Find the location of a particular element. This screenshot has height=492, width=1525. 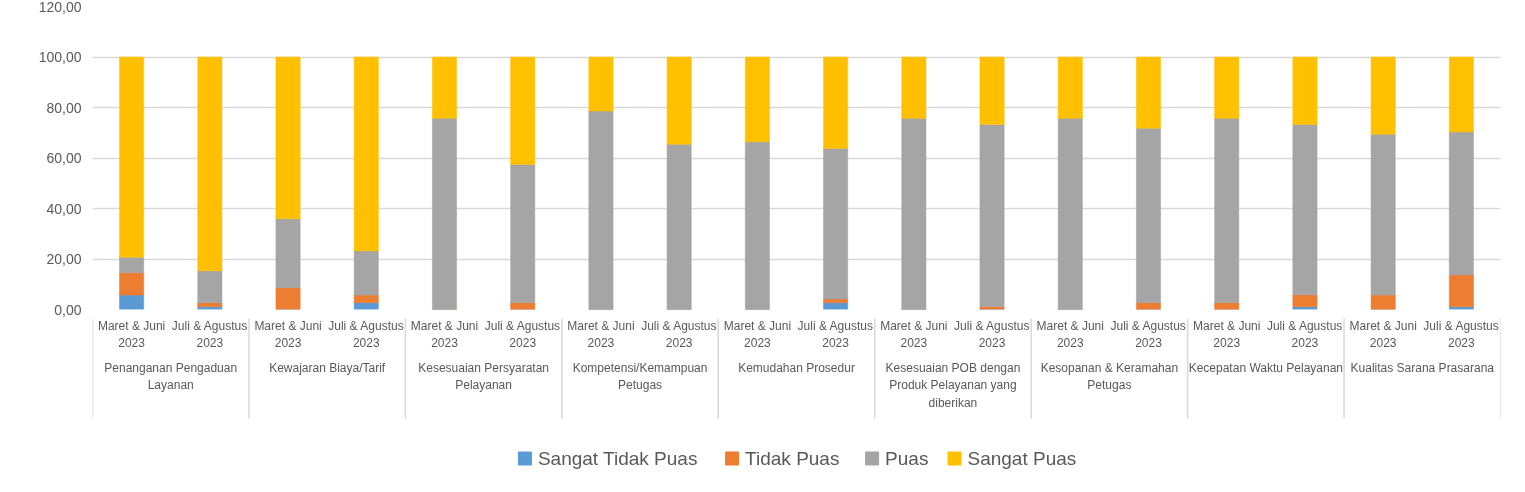

y-tick-label: 40,00 is located at coordinates (64, 208).